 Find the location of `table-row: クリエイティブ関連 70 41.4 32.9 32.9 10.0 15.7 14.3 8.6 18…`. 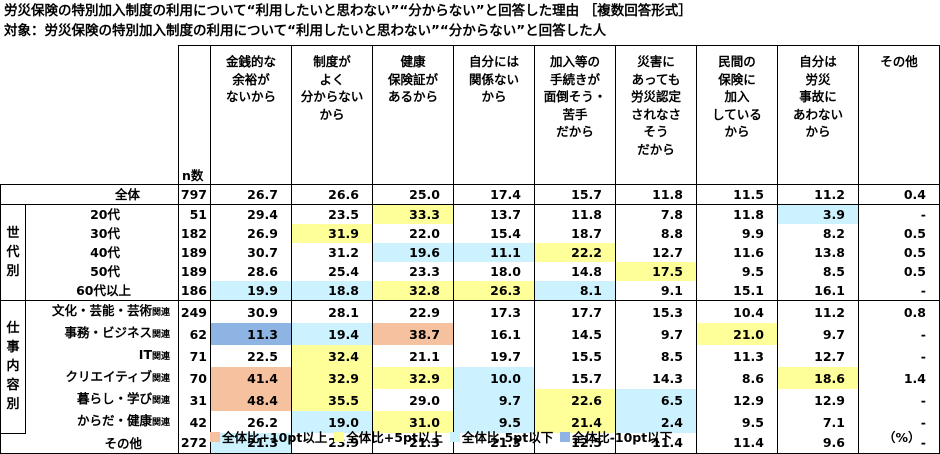

table-row: クリエイティブ関連 70 41.4 32.9 32.9 10.0 15.7 14.3 8.6 18… is located at coordinates (470, 378).